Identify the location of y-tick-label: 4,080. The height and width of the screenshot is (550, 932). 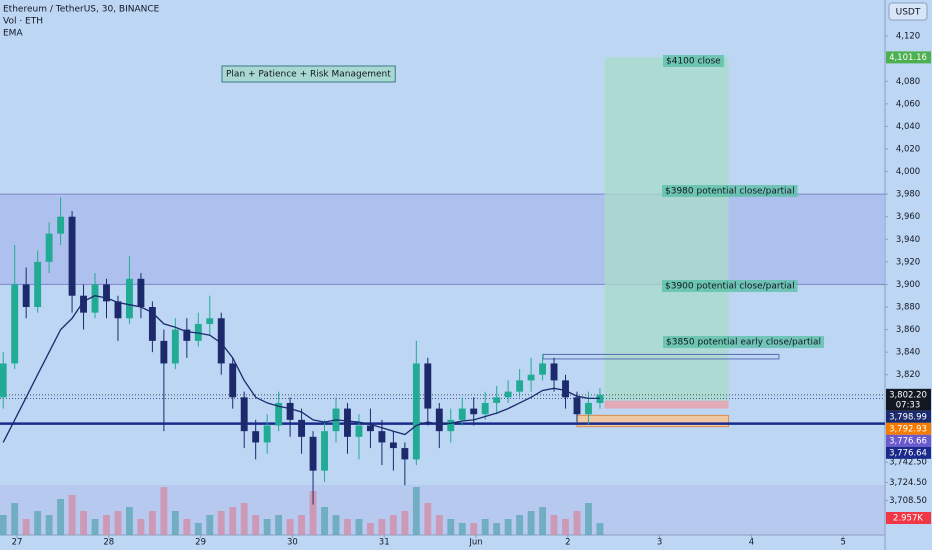
(908, 82).